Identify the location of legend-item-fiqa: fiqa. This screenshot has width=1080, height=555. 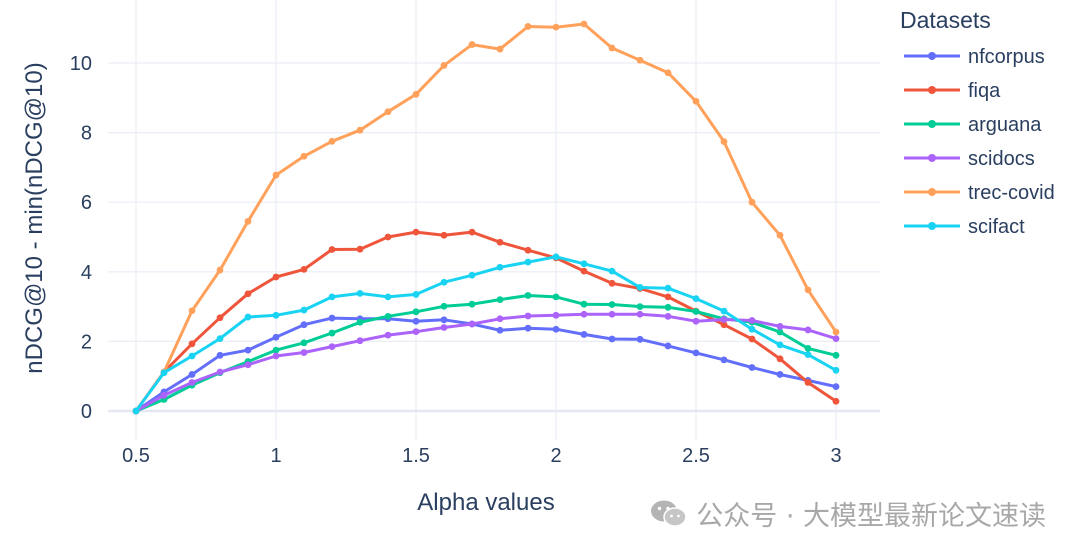
(952, 91).